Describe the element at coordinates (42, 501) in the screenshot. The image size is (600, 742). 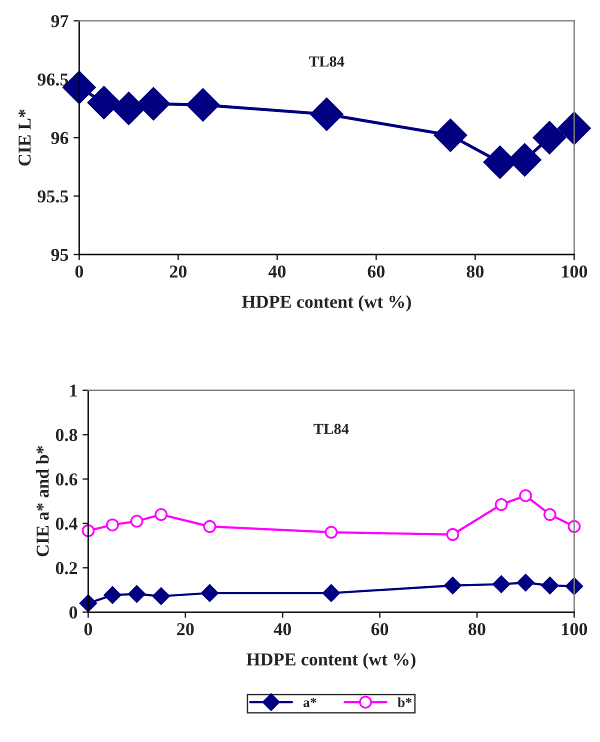
I see `y-axis-title: CIE a* and b*` at that location.